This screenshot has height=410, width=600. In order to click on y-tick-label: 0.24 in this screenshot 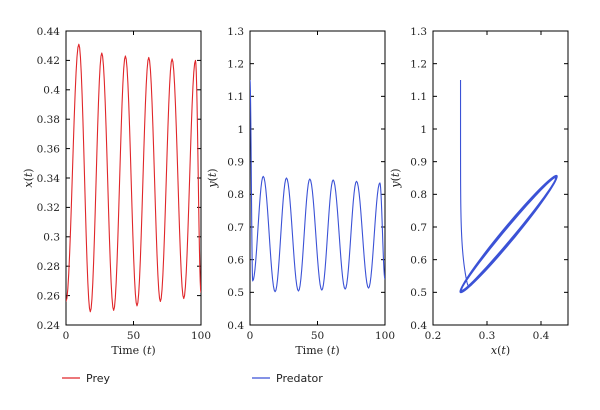, I will do `click(49, 326)`.